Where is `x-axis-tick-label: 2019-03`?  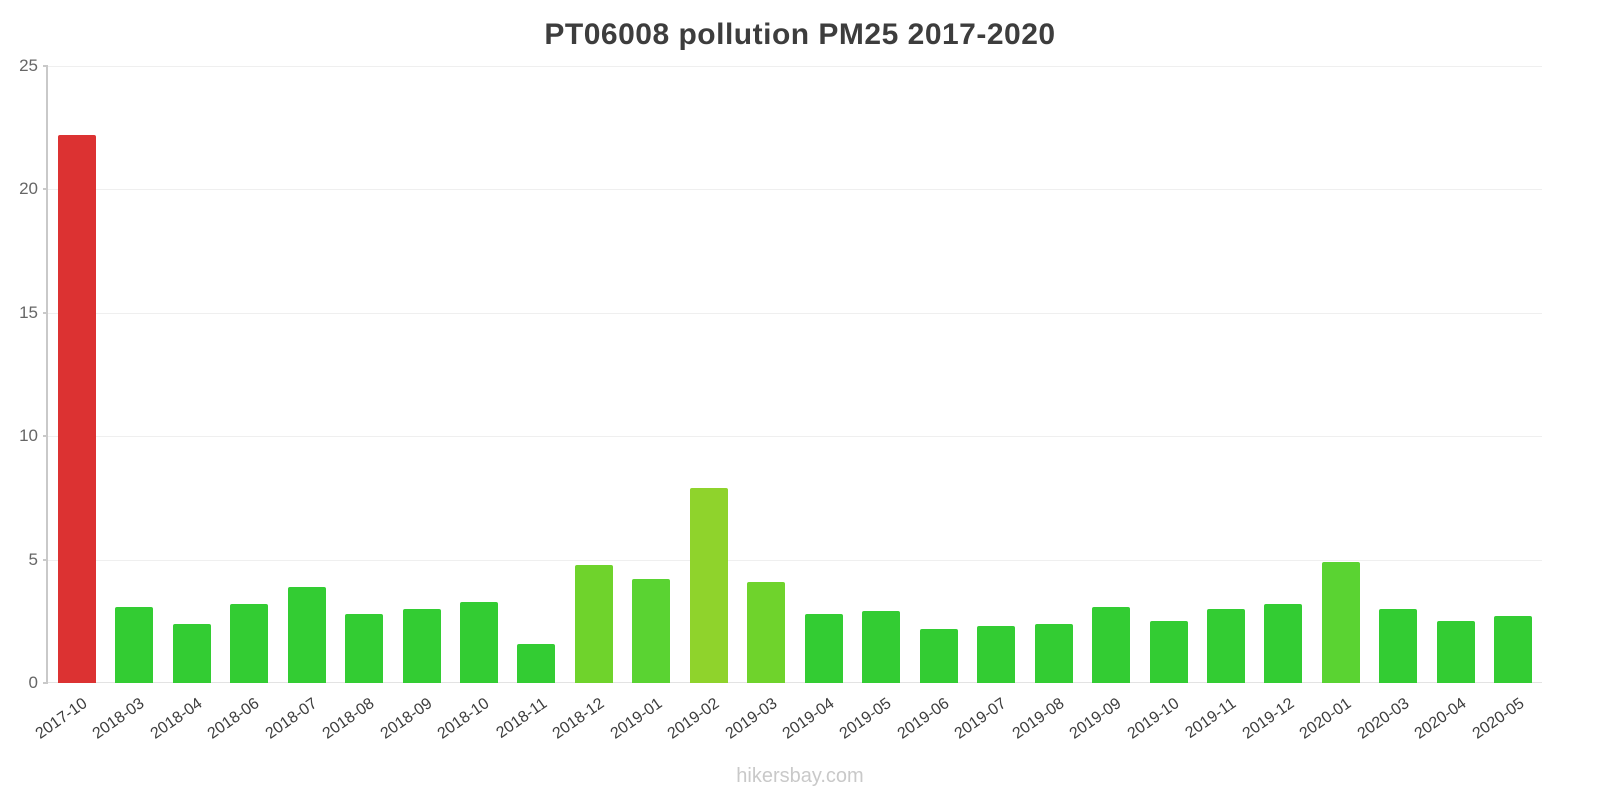 x-axis-tick-label: 2019-03 is located at coordinates (751, 719).